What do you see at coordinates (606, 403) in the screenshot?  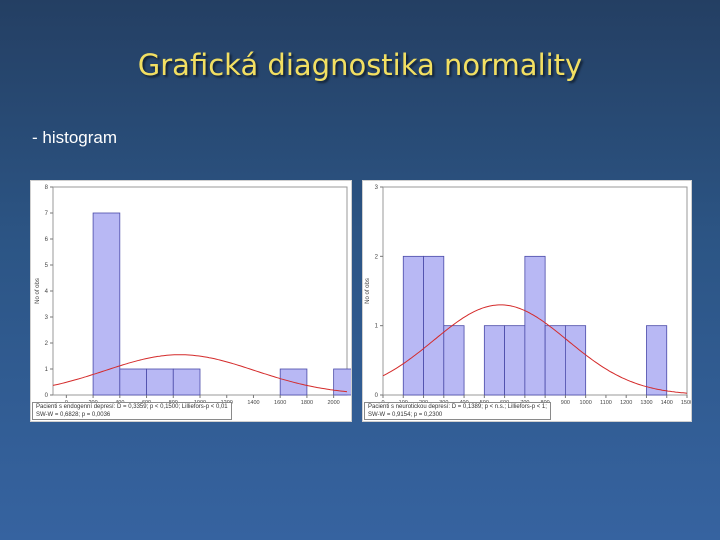 I see `x-tick-label: 1100` at bounding box center [606, 403].